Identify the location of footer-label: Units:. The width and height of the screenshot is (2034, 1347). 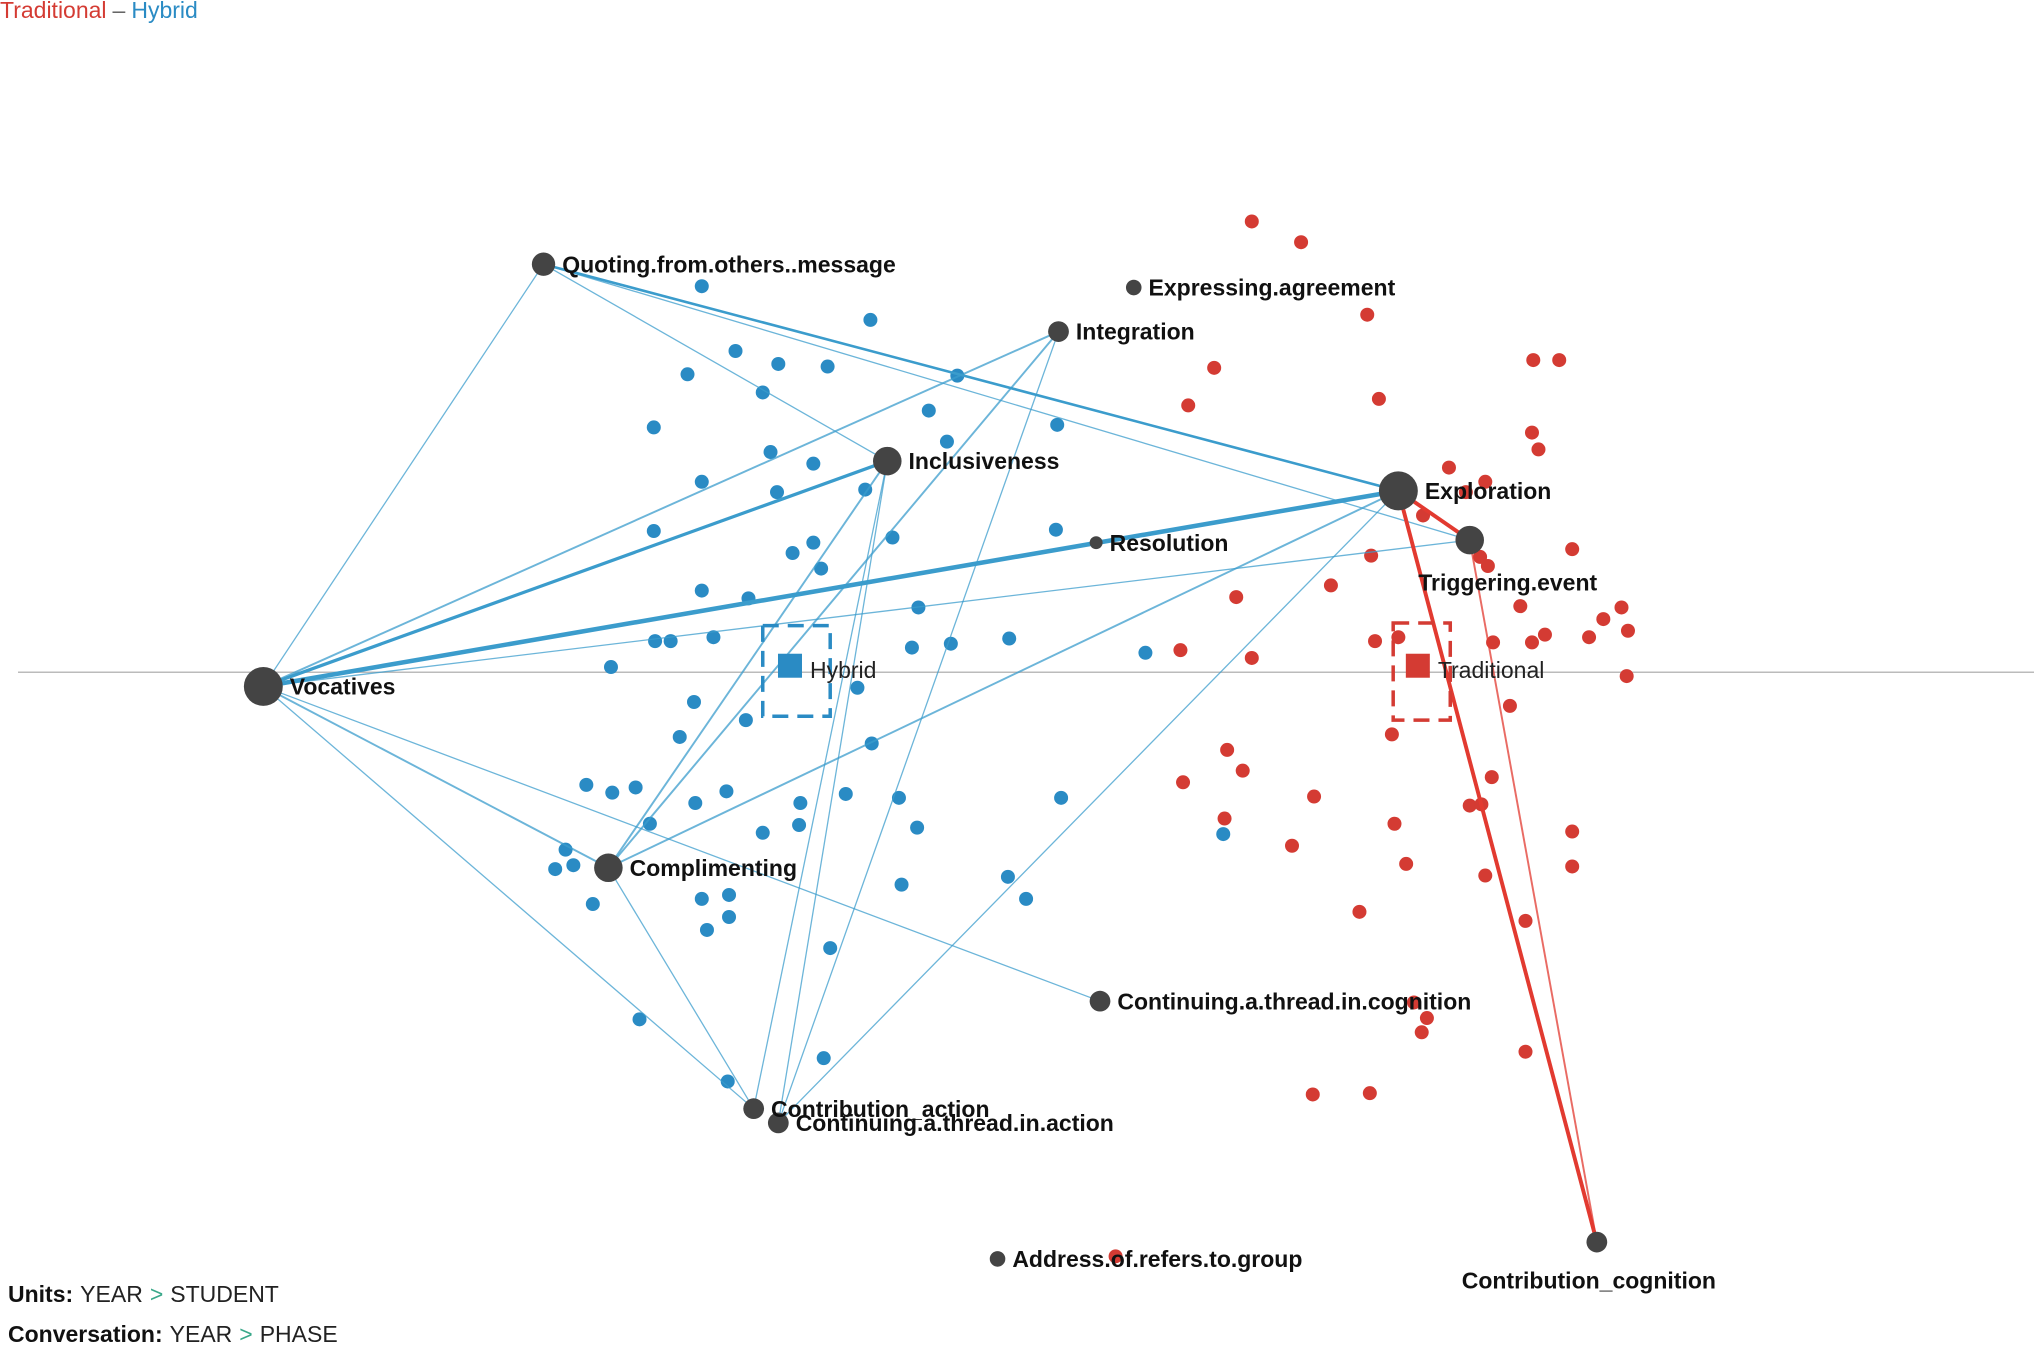
(40, 1294).